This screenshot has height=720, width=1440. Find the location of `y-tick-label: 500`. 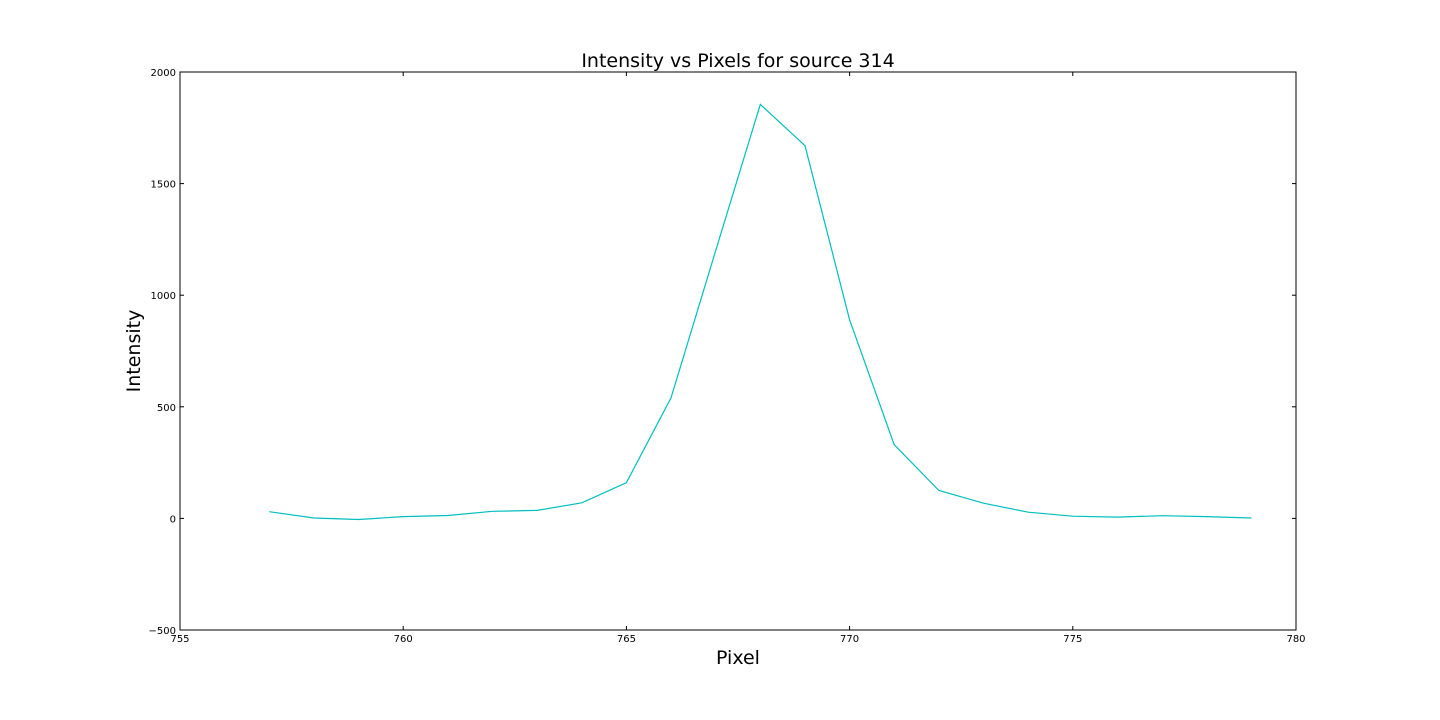

y-tick-label: 500 is located at coordinates (166, 408).